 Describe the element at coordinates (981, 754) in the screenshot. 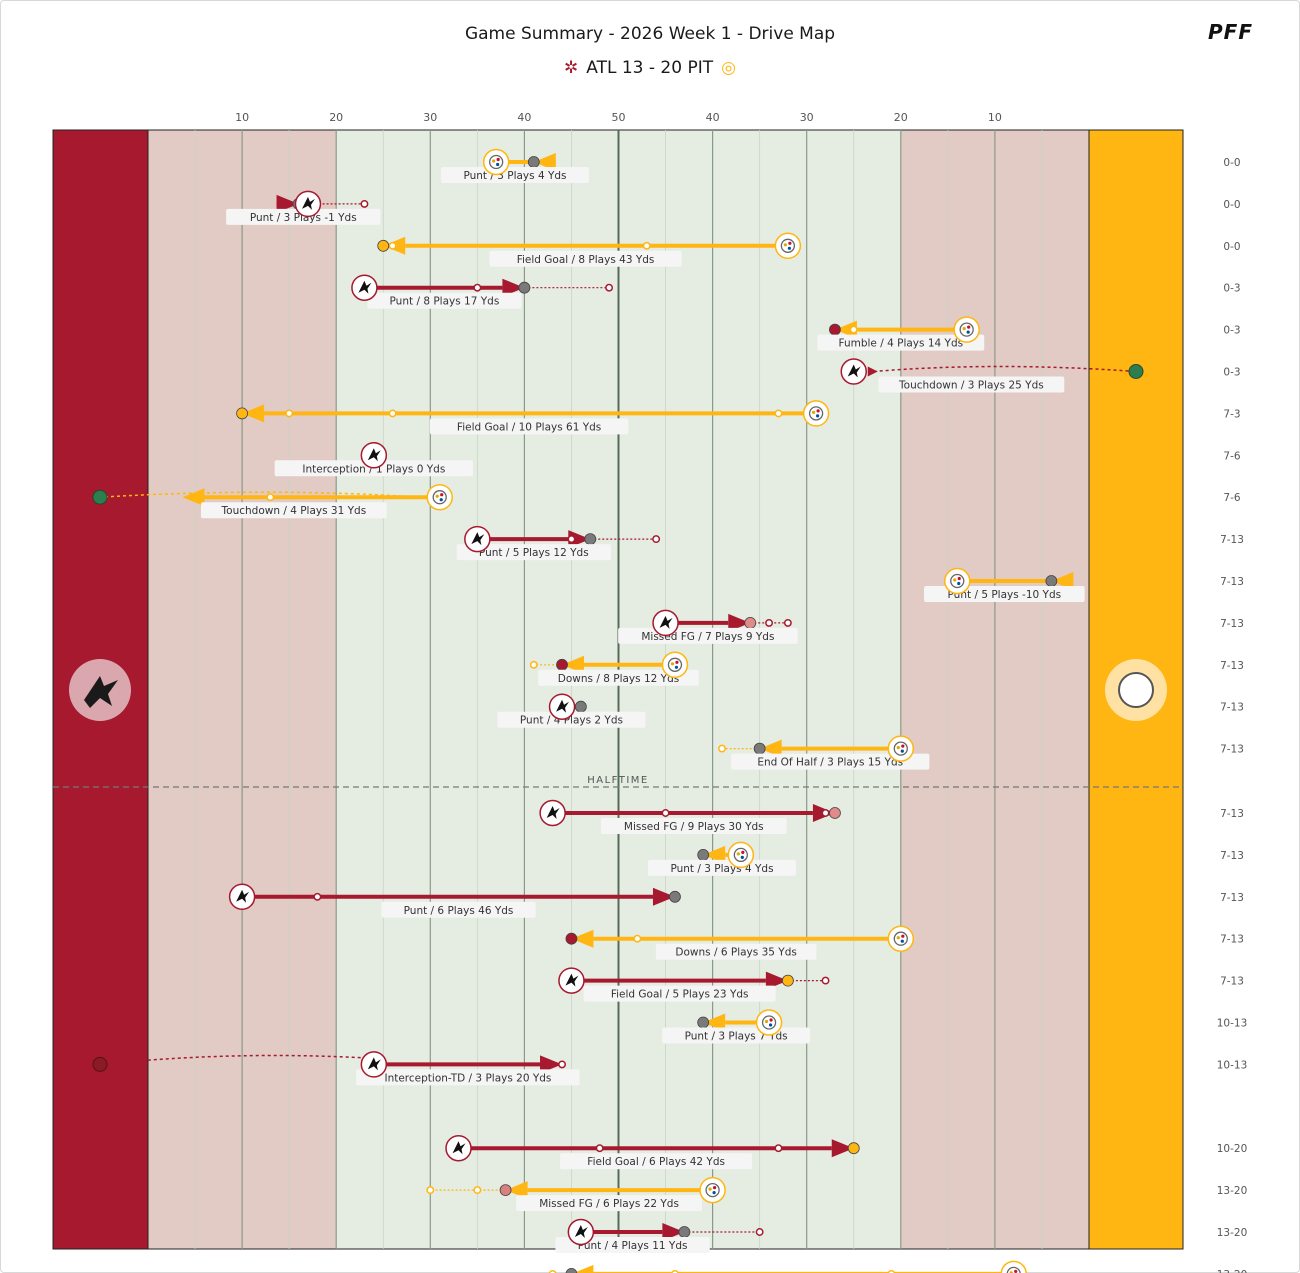

I see `drive-row: End Of Half / 3 Plays 15 Yds 7-13` at that location.